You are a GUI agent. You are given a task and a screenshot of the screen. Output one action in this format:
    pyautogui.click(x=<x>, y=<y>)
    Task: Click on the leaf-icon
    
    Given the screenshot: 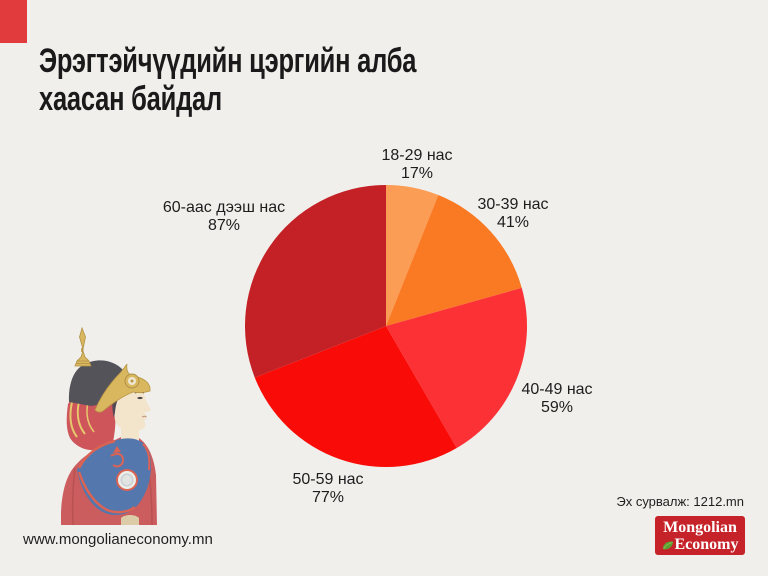 What is the action you would take?
    pyautogui.click(x=667, y=545)
    